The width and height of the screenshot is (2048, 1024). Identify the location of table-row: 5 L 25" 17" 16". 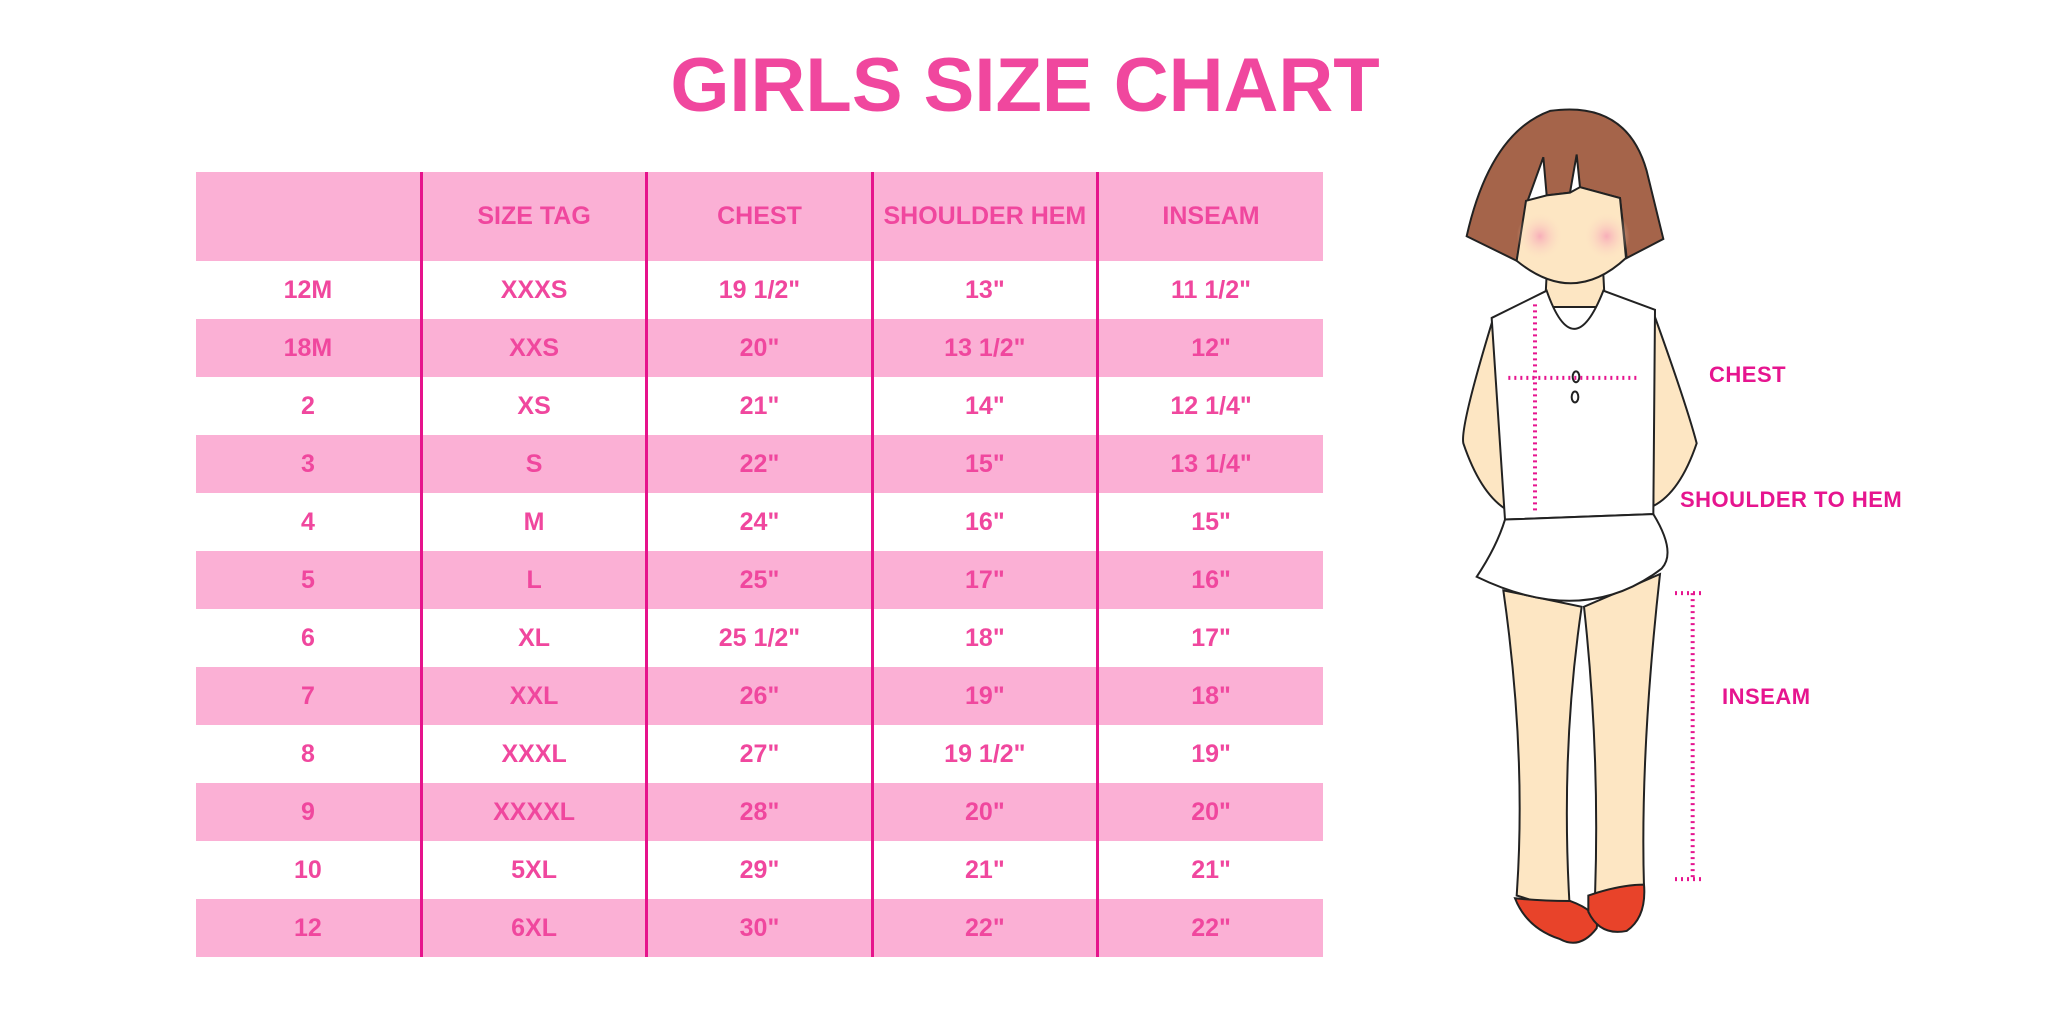
(759, 580).